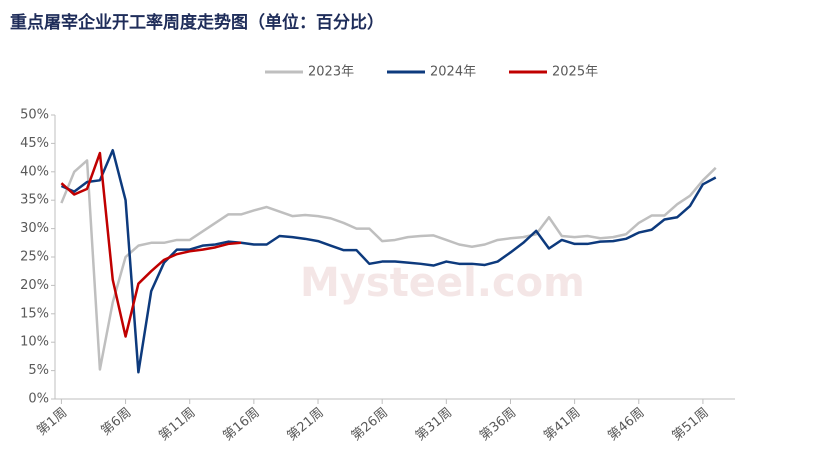 The image size is (815, 461). What do you see at coordinates (306, 424) in the screenshot?
I see `x-tick-label: 第21周` at bounding box center [306, 424].